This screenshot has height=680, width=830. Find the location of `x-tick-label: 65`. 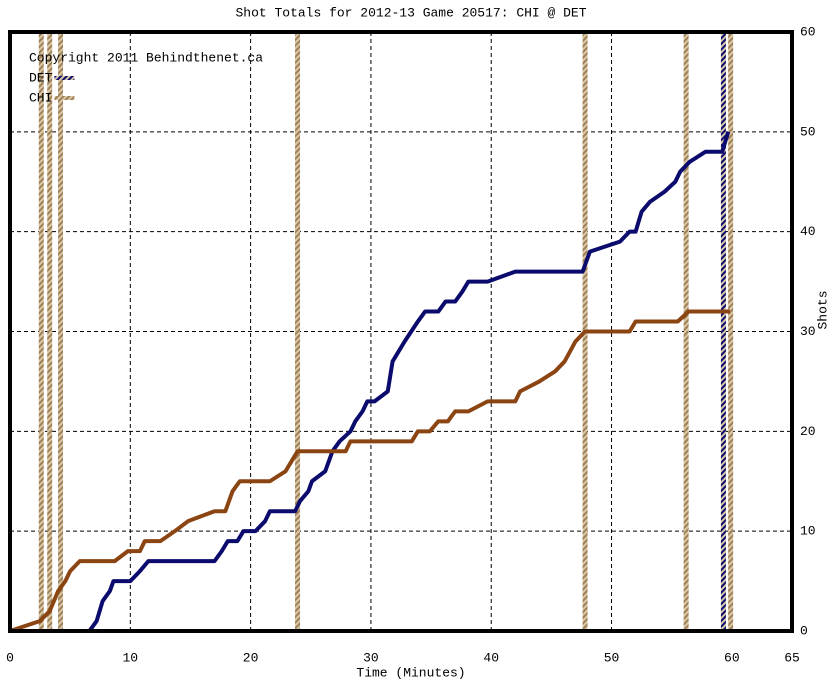

x-tick-label: 65 is located at coordinates (792, 657).